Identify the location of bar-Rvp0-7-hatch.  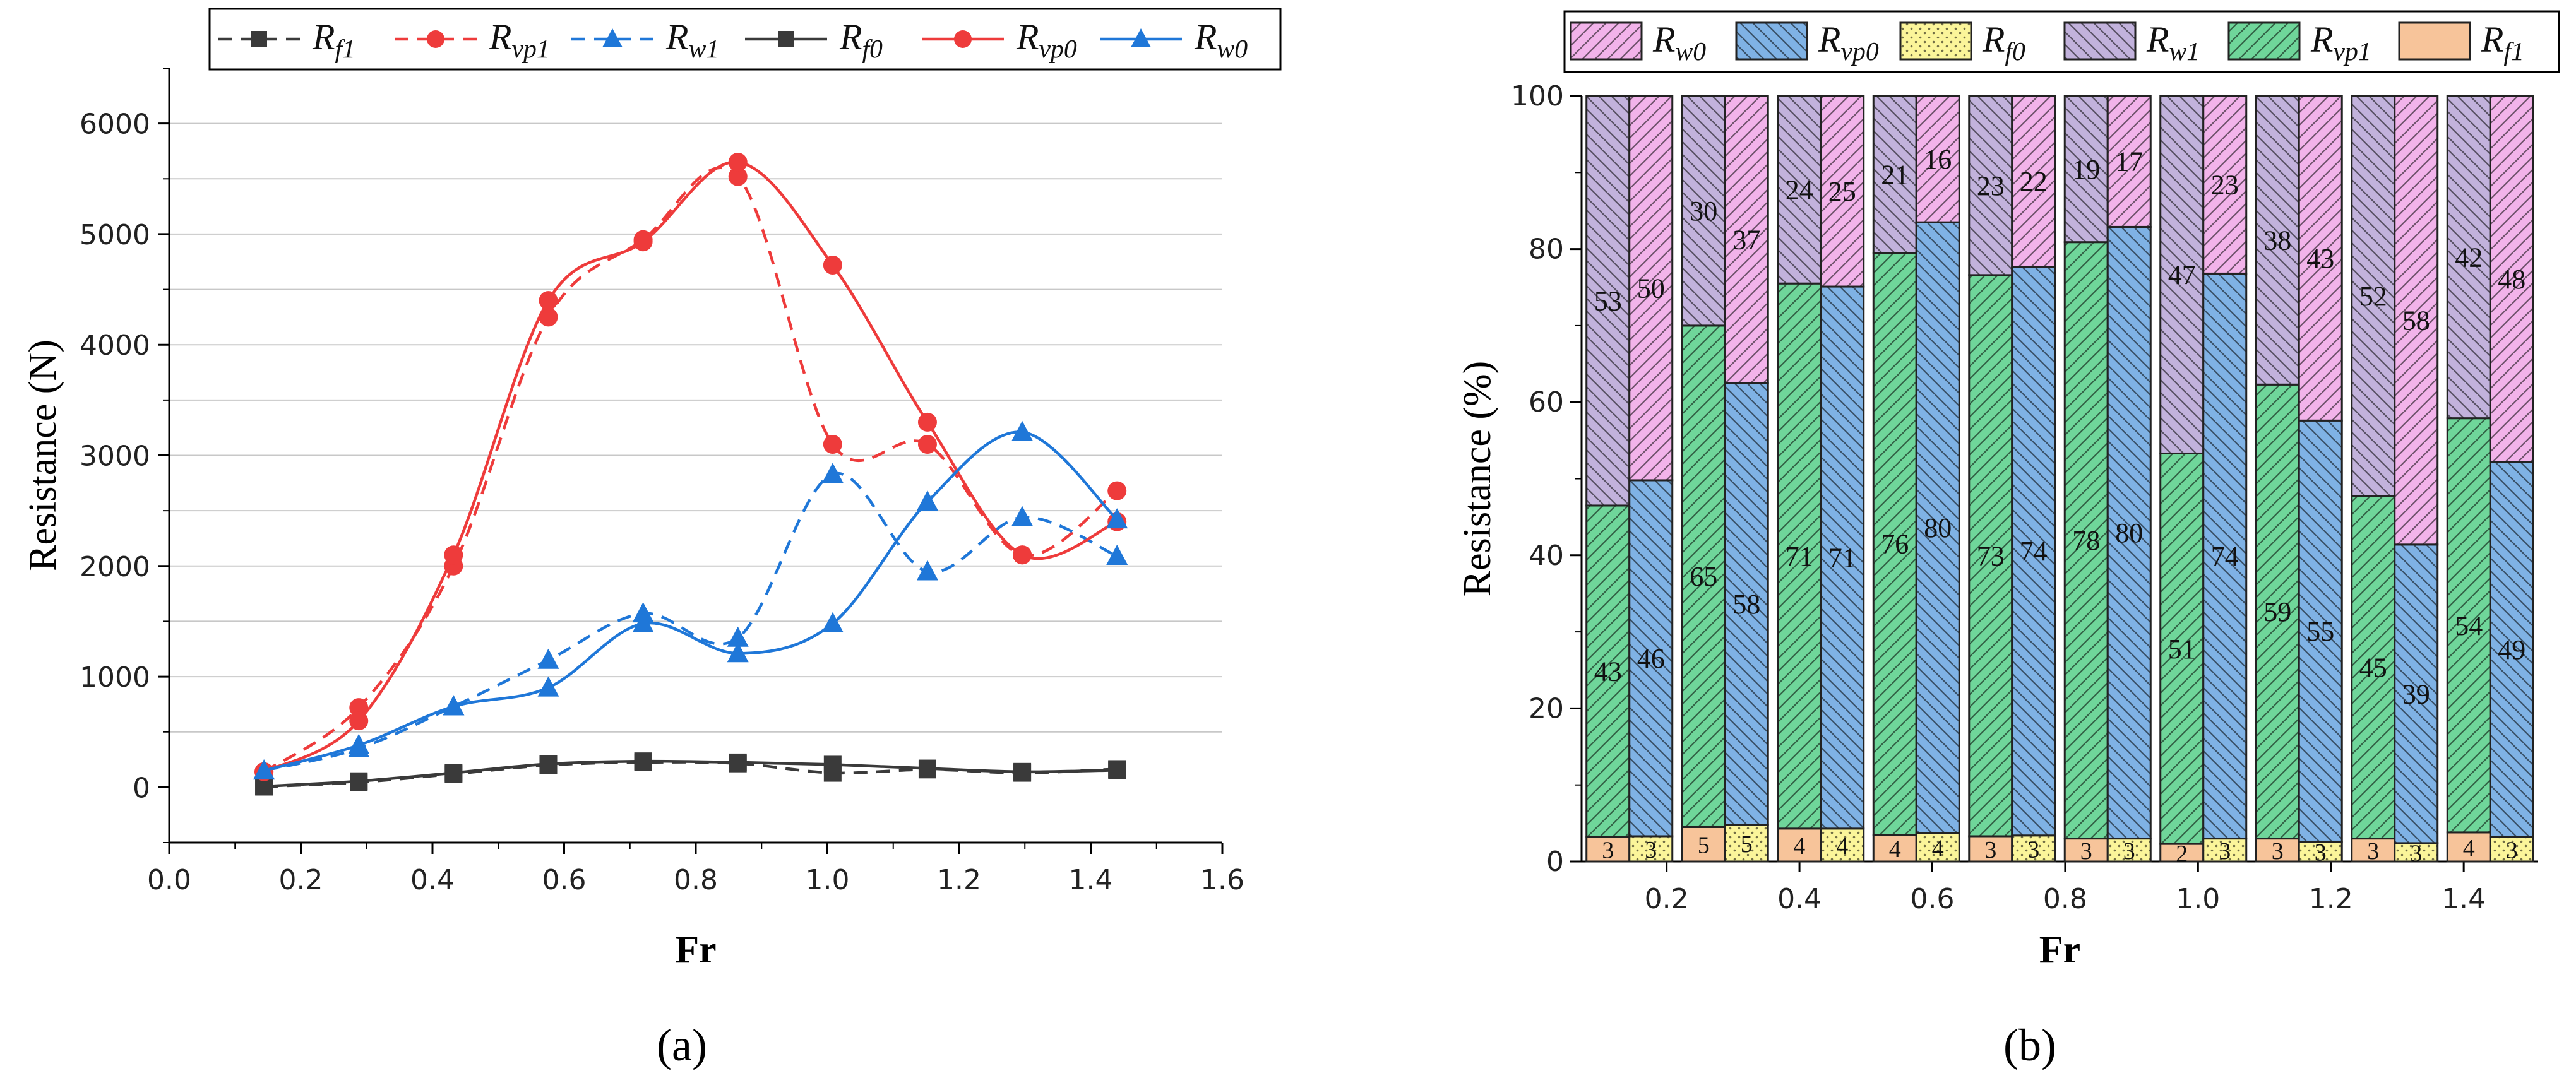
(2320, 631).